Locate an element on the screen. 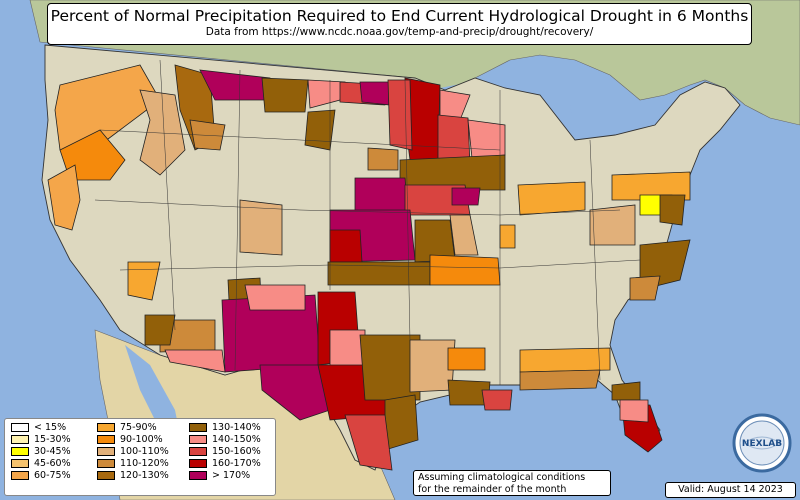 The image size is (800, 500). region-pennsylvania is located at coordinates (651, 186).